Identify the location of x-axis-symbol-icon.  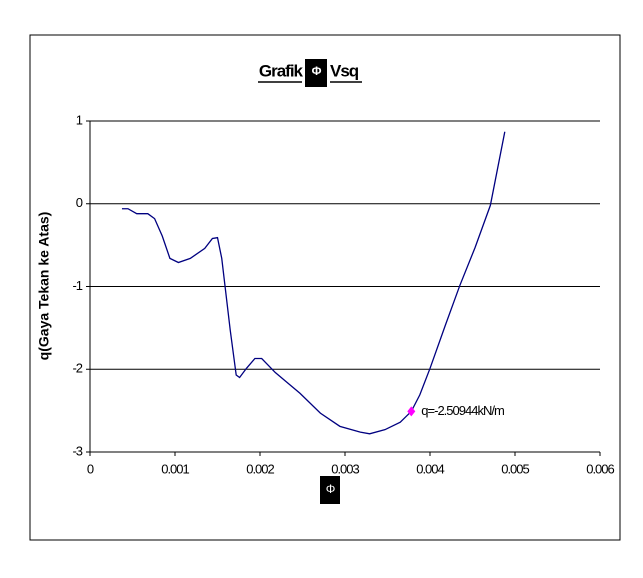
(330, 490).